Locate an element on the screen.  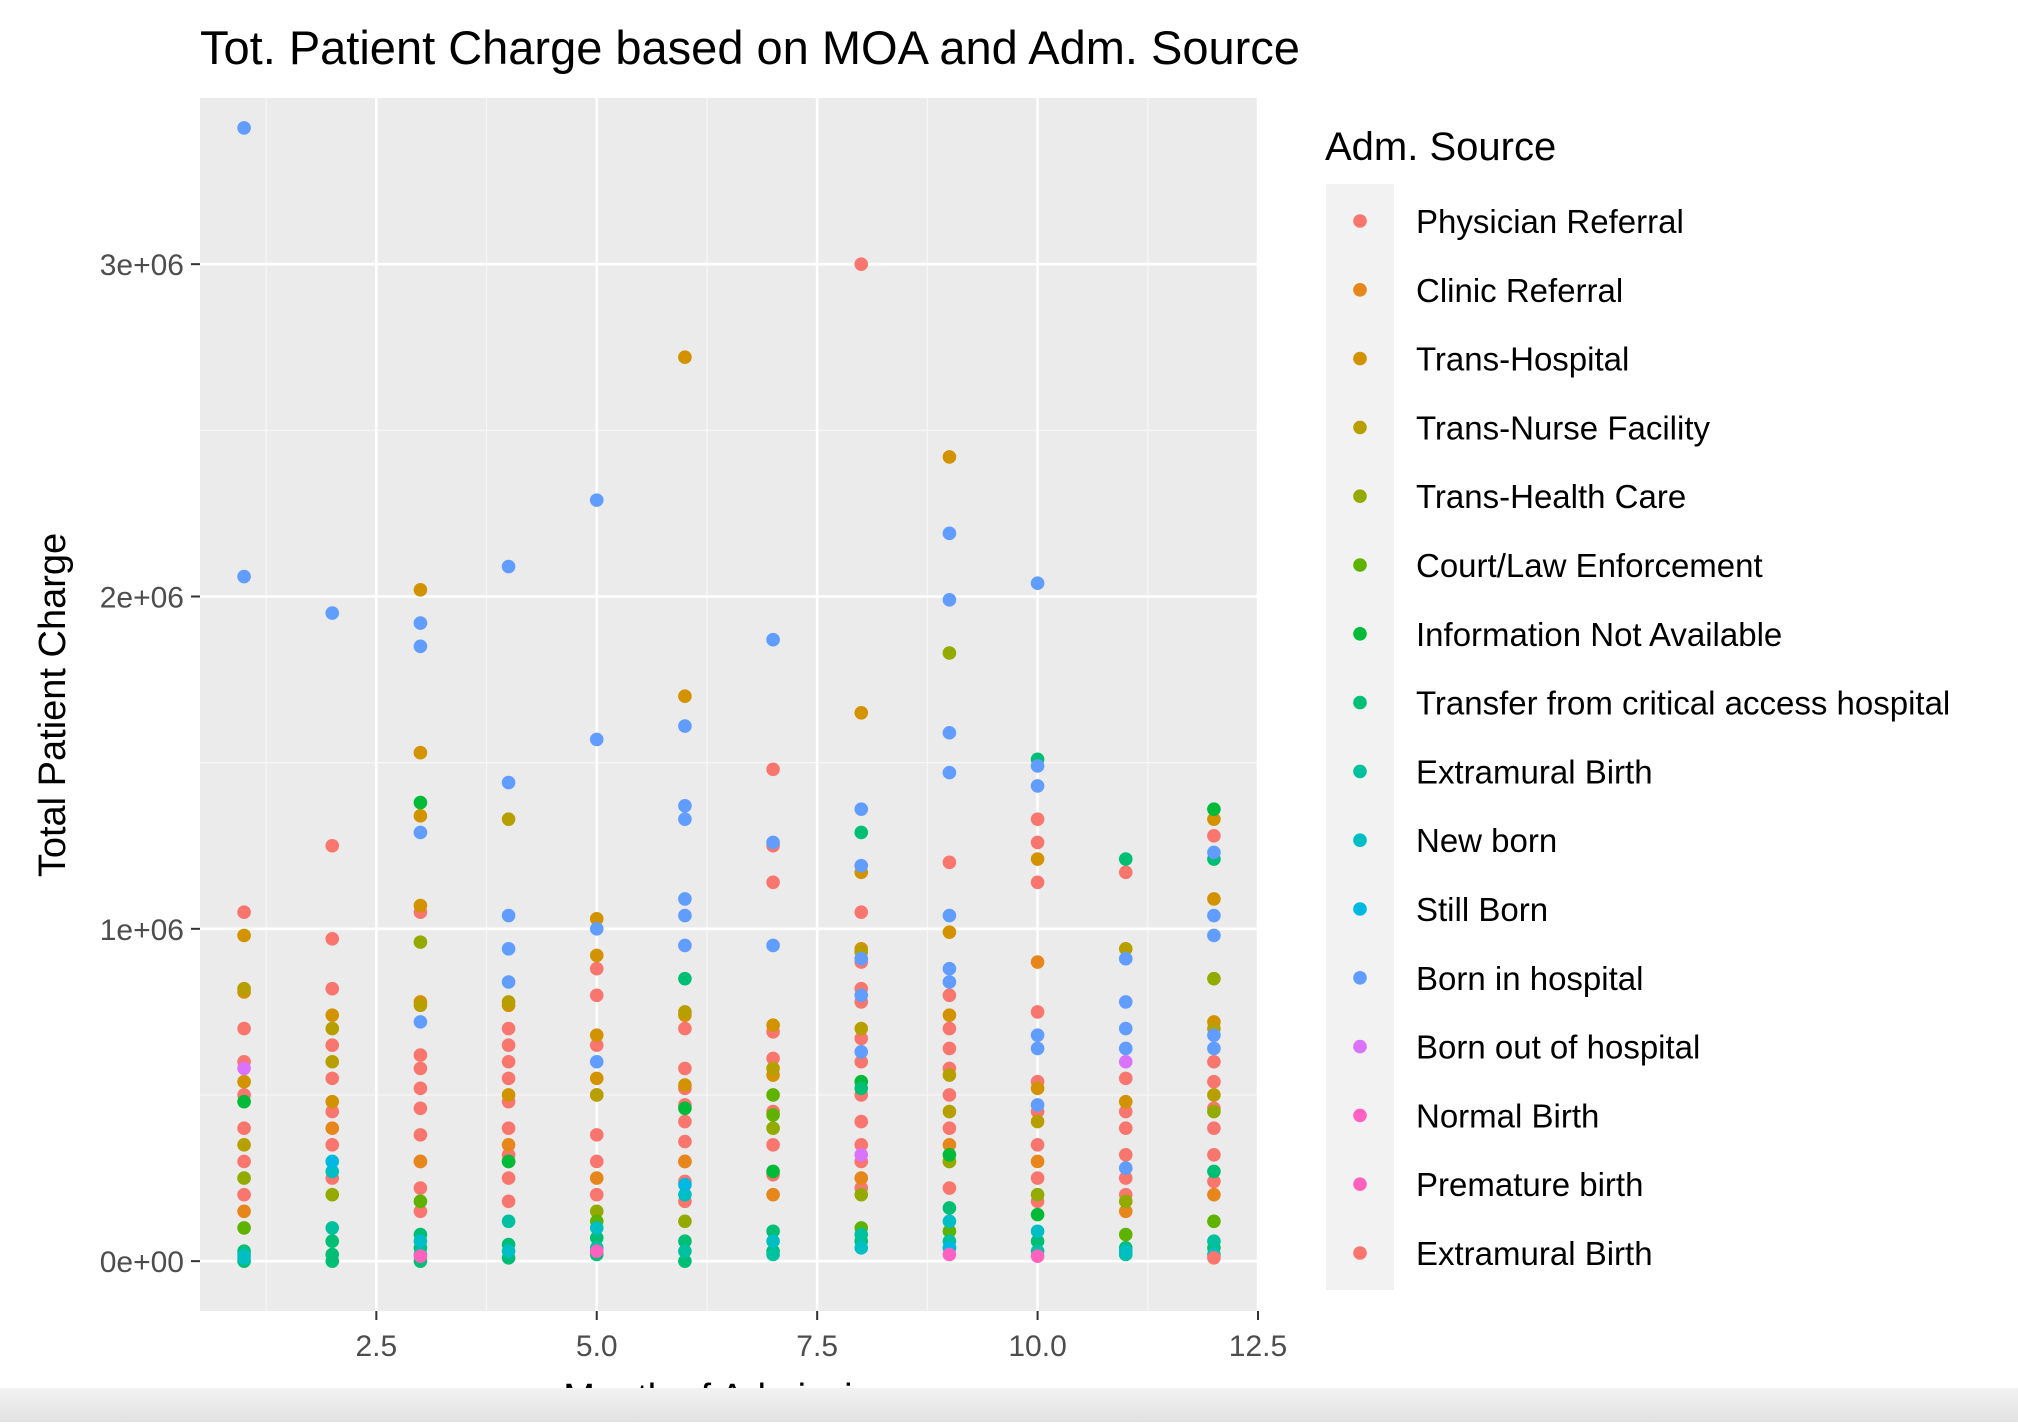
x-tick-label: 12.5 is located at coordinates (1258, 1346).